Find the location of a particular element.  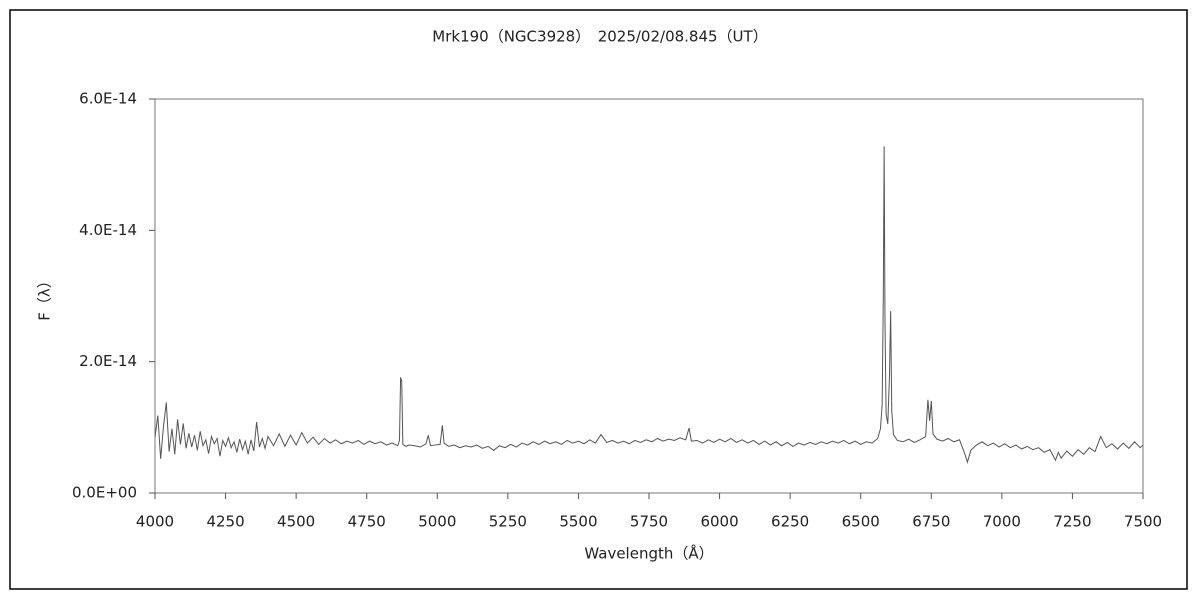

y-tick-label: 6.0E-14 is located at coordinates (108, 99).